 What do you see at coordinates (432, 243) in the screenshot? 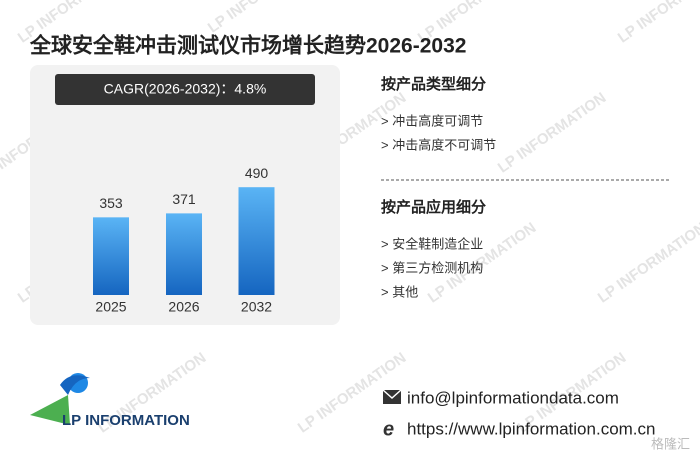
I see `segment-item: > 安全鞋制造企业` at bounding box center [432, 243].